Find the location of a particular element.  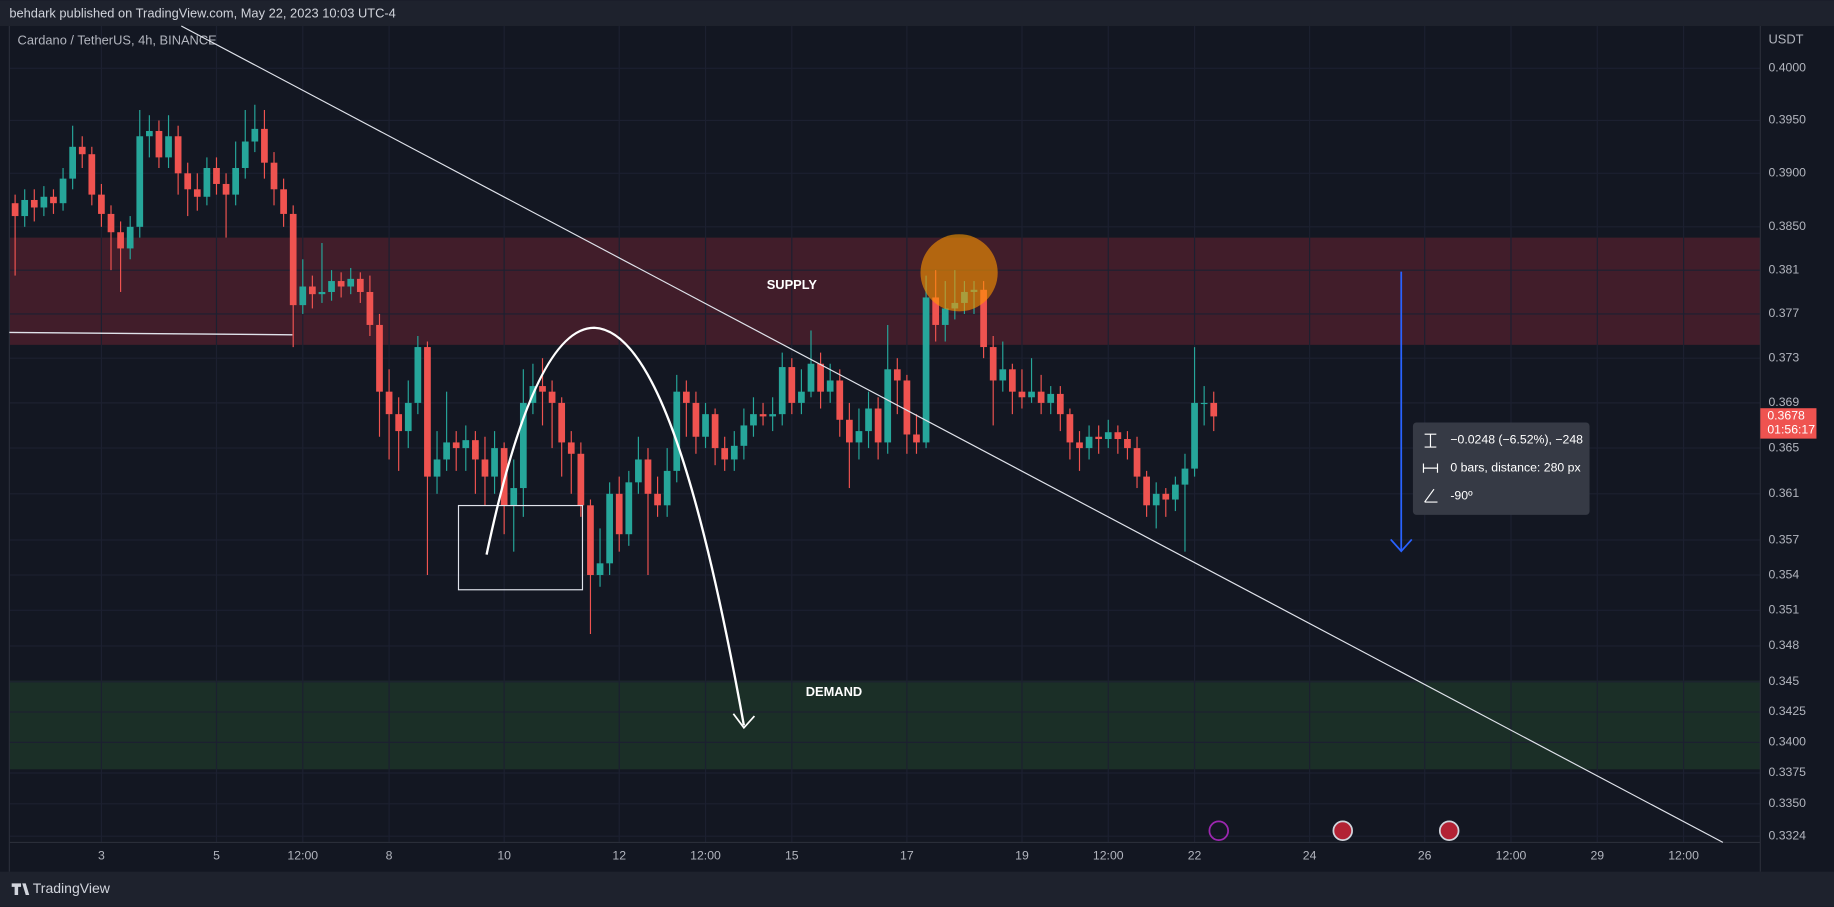

y-tick-label: 0.345 is located at coordinates (1784, 681).